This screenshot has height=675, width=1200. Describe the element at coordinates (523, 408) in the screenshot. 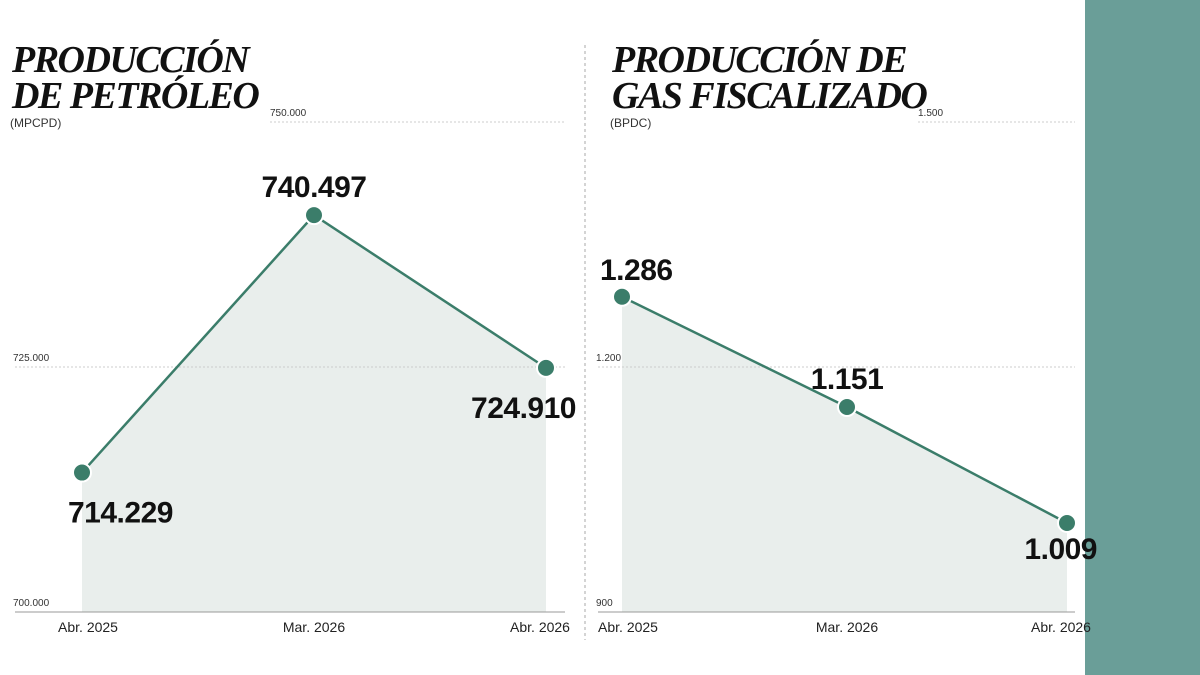

I see `value-label: 724.910` at that location.